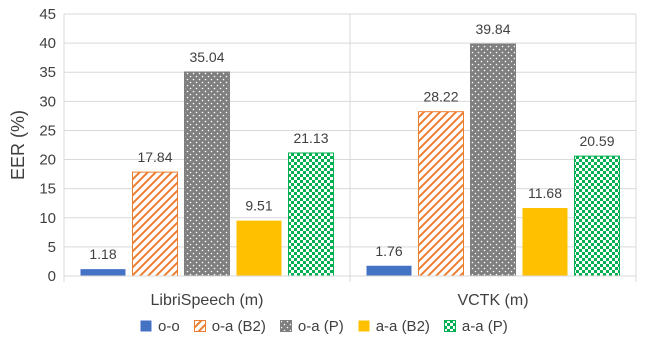 This screenshot has height=340, width=652. What do you see at coordinates (207, 174) in the screenshot?
I see `bar-o-a-p--0` at bounding box center [207, 174].